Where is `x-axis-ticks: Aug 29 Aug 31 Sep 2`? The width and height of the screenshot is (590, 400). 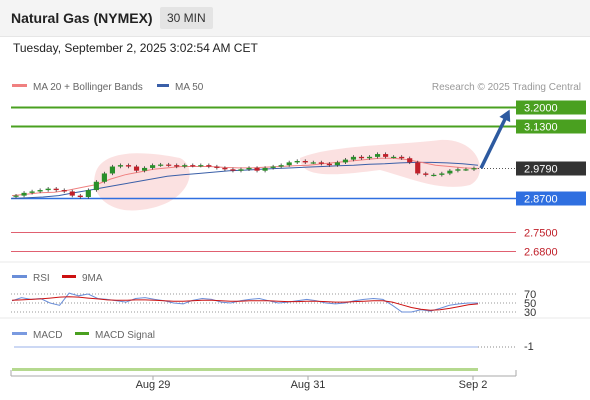 x-axis-ticks: Aug 29 Aug 31 Sep 2 is located at coordinates (263, 380).